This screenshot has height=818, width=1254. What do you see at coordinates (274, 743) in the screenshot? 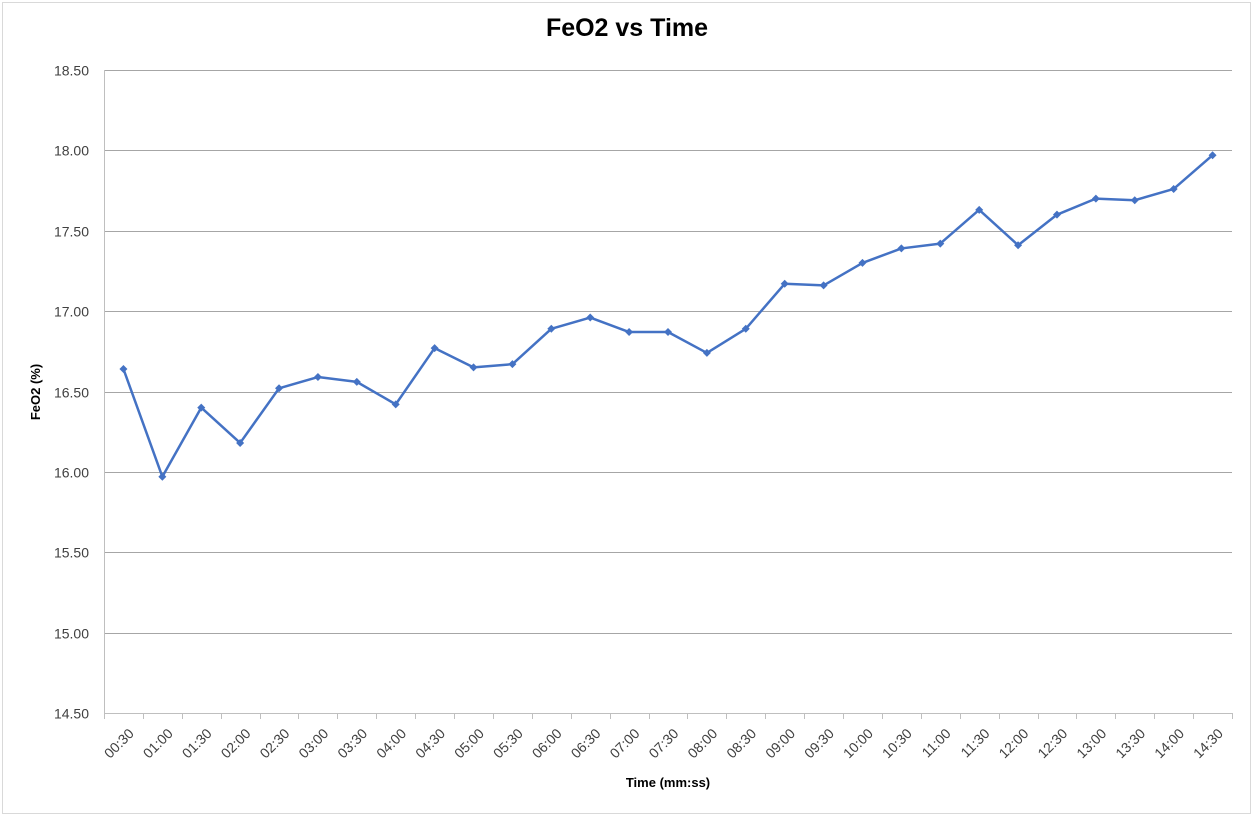
I see `x-tick-label: 02:30` at bounding box center [274, 743].